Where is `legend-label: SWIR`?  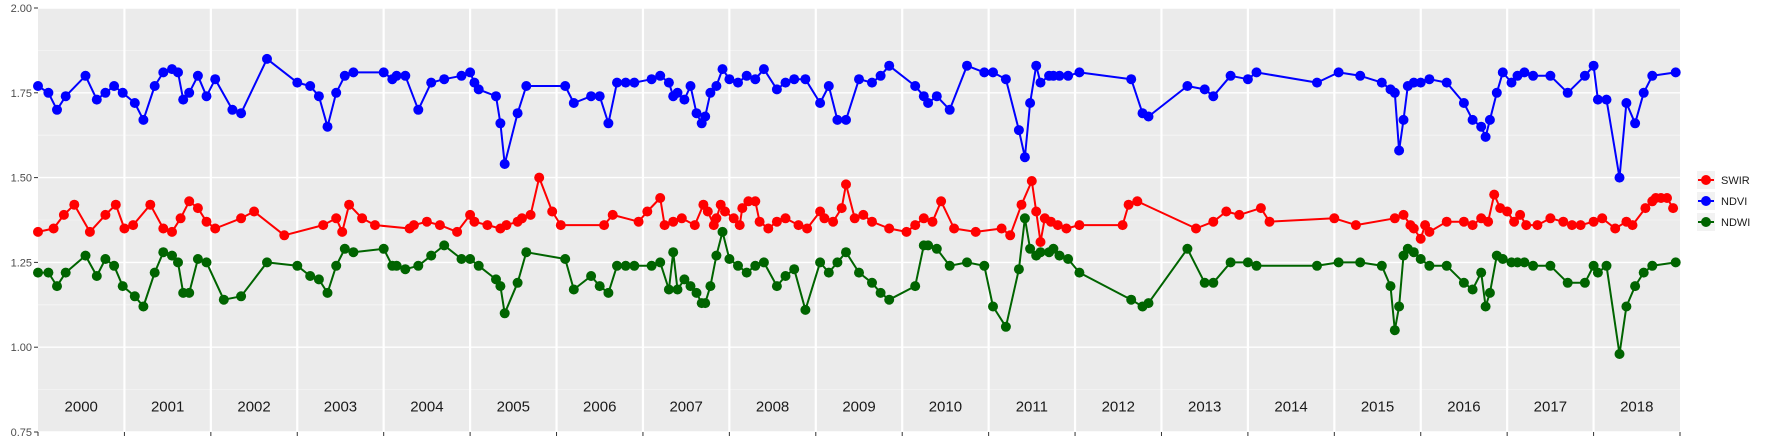 legend-label: SWIR is located at coordinates (1735, 181).